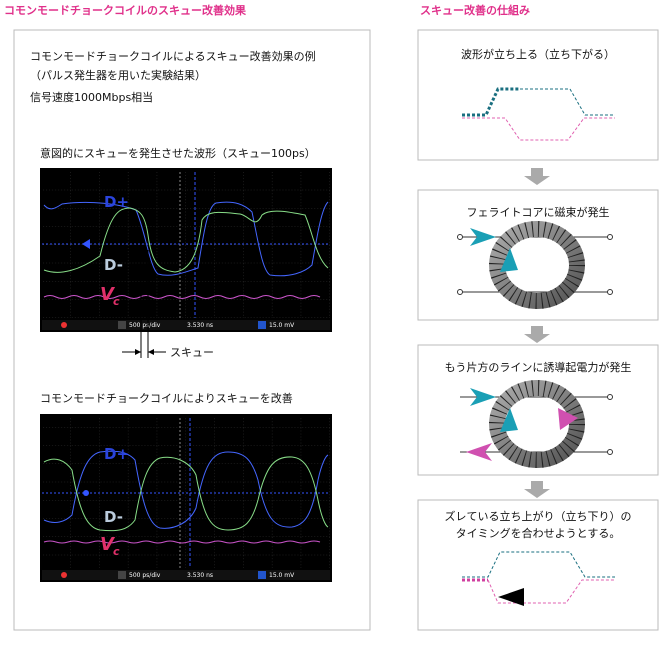 The image size is (660, 647). What do you see at coordinates (538, 54) in the screenshot?
I see `step-text: 波形が立ち上る（立ち下がる）` at bounding box center [538, 54].